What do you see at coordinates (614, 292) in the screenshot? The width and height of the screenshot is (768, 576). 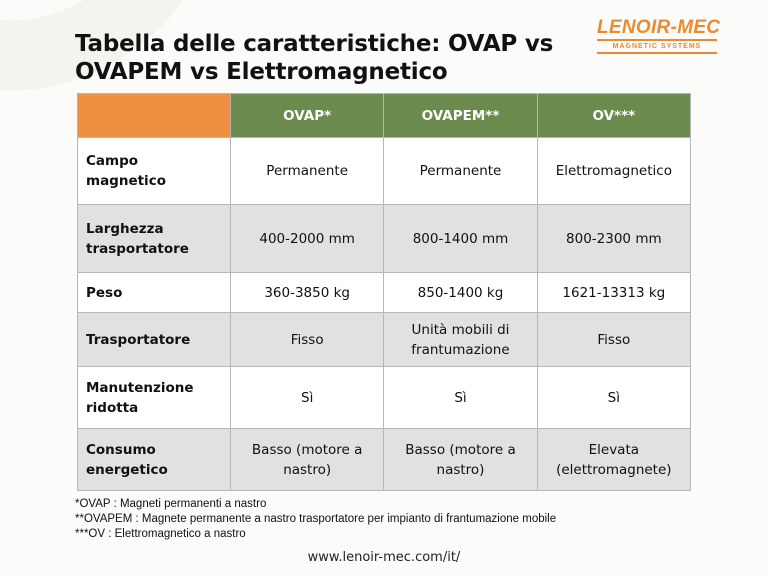 I see `cell: 1621-13313 kg` at bounding box center [614, 292].